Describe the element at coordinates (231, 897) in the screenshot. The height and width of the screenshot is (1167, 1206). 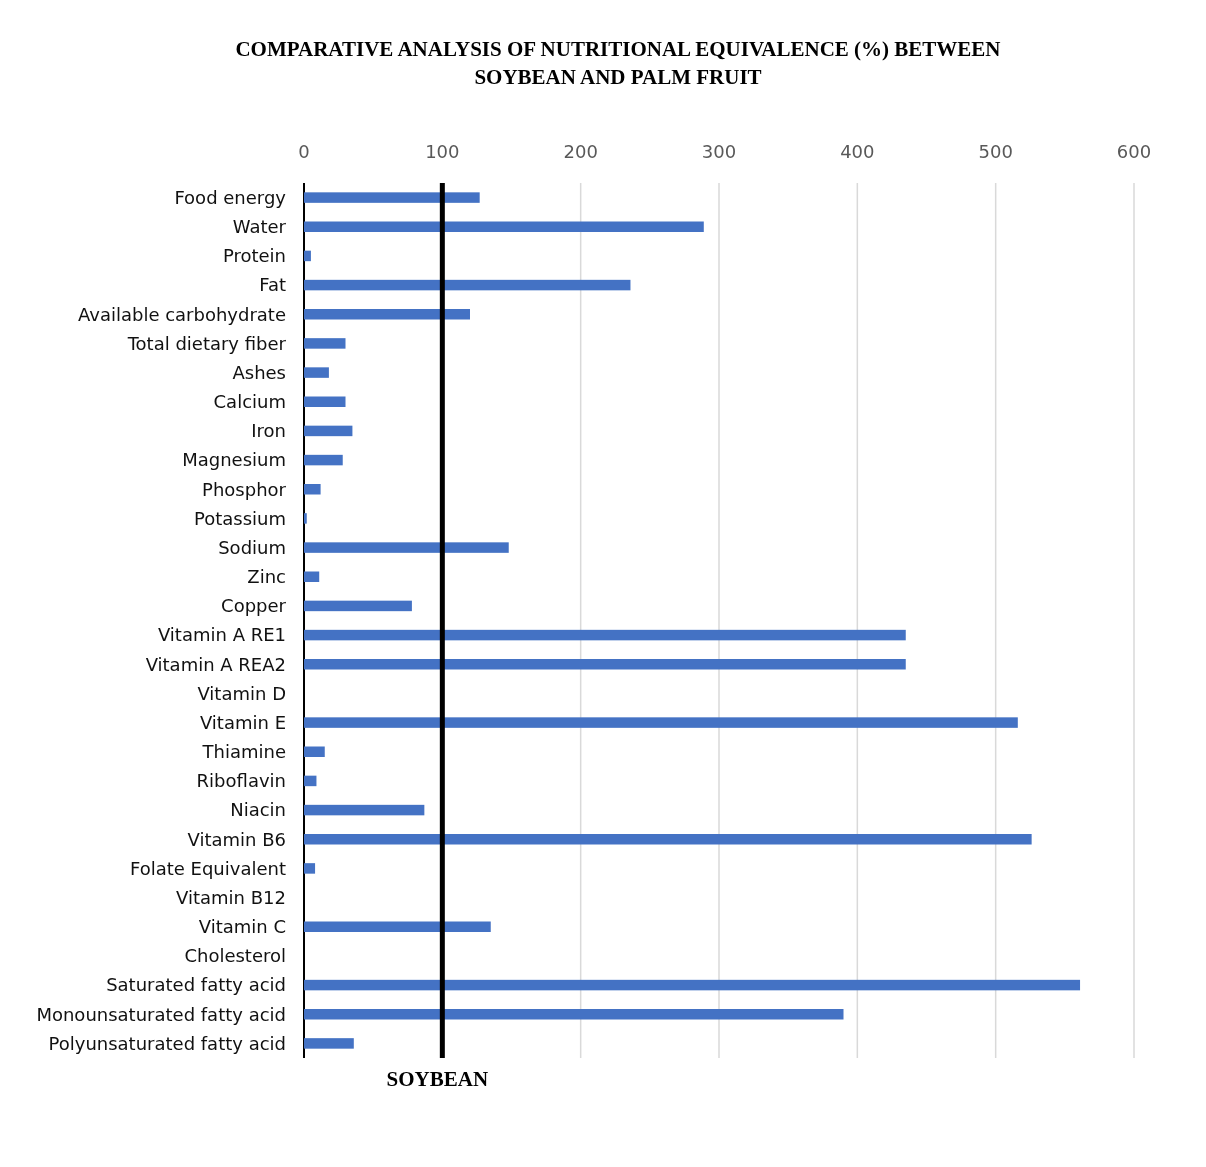
I see `y-tick-label: Vitamin B12` at that location.